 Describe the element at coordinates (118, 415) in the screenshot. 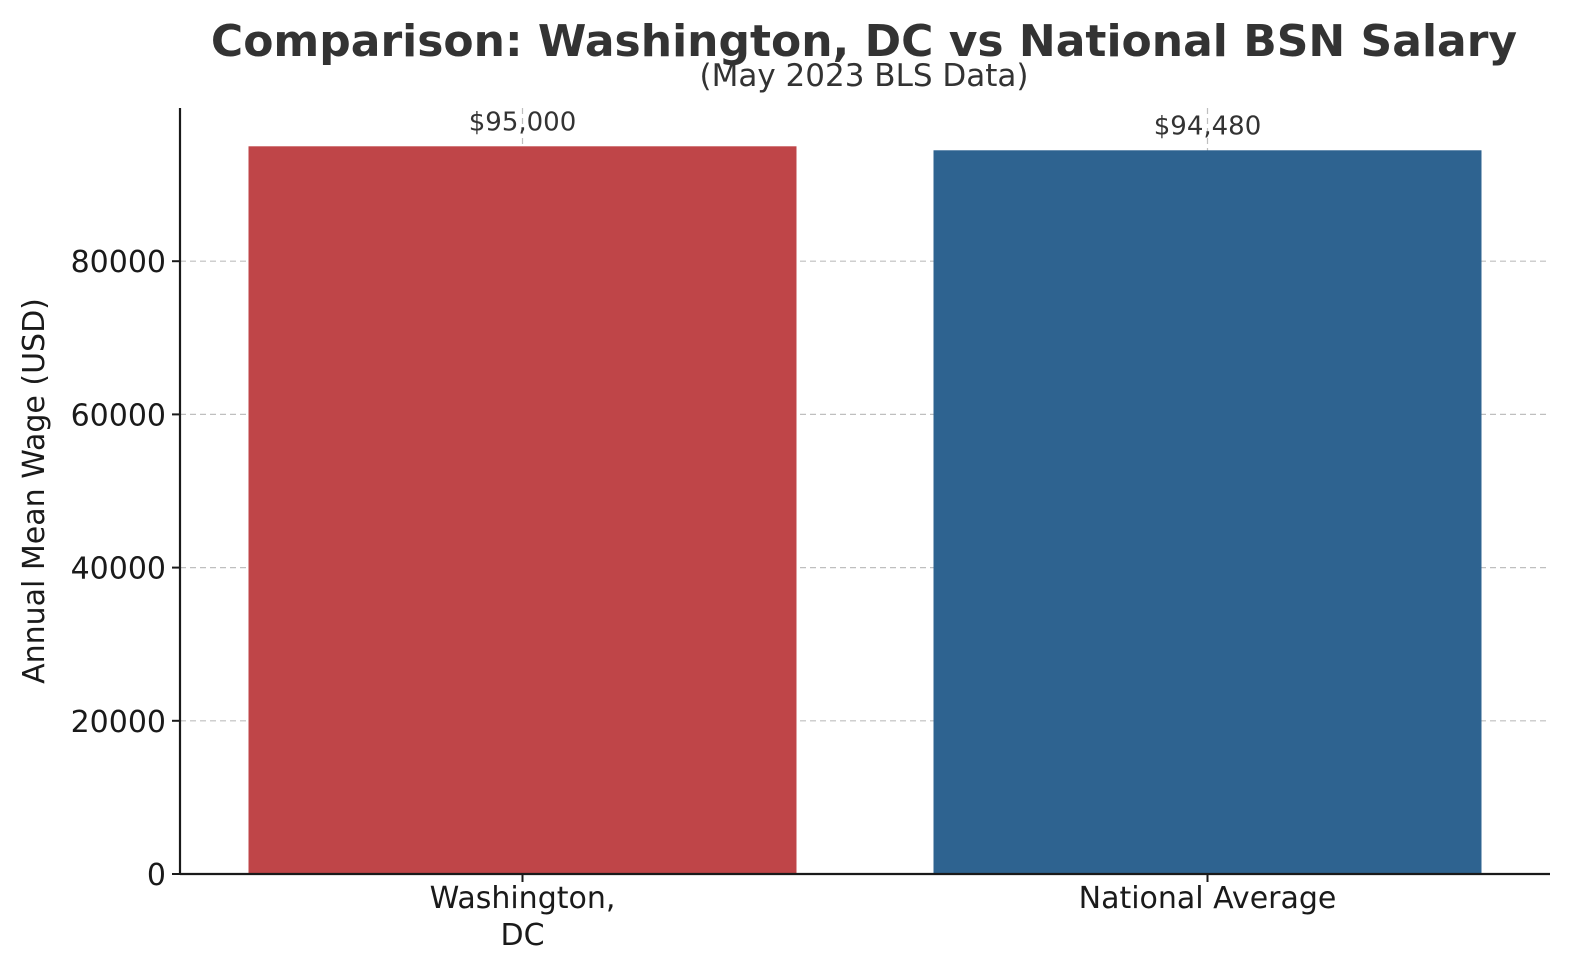

I see `y-tick-label: 60000` at that location.